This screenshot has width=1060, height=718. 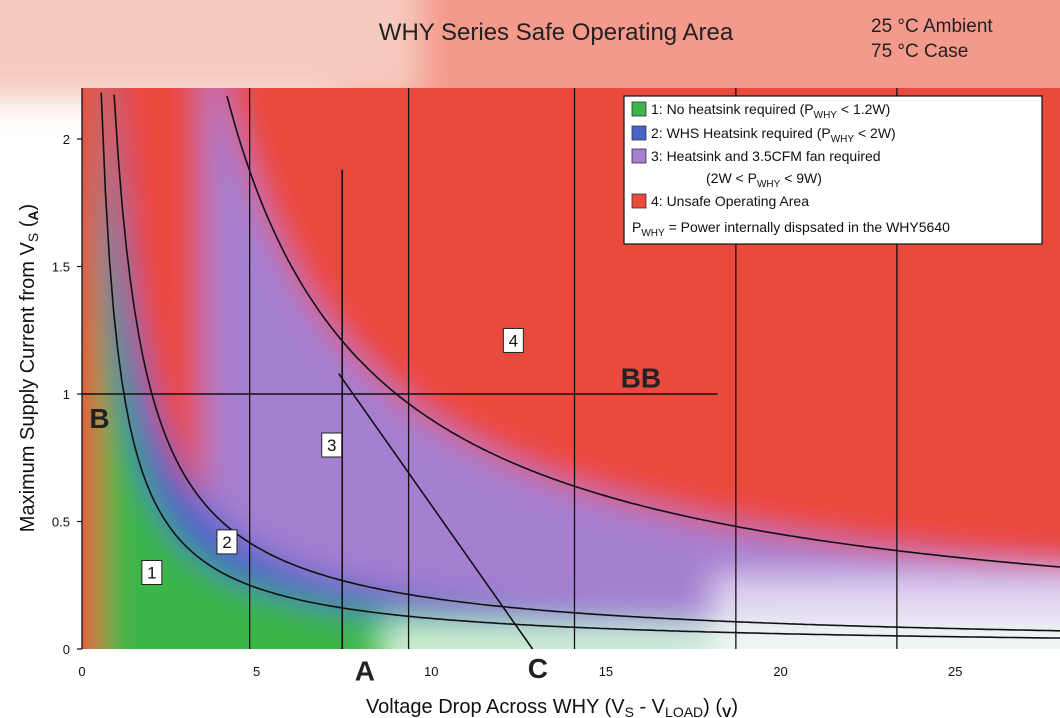 I want to click on y-tick-label: 2, so click(x=66, y=139).